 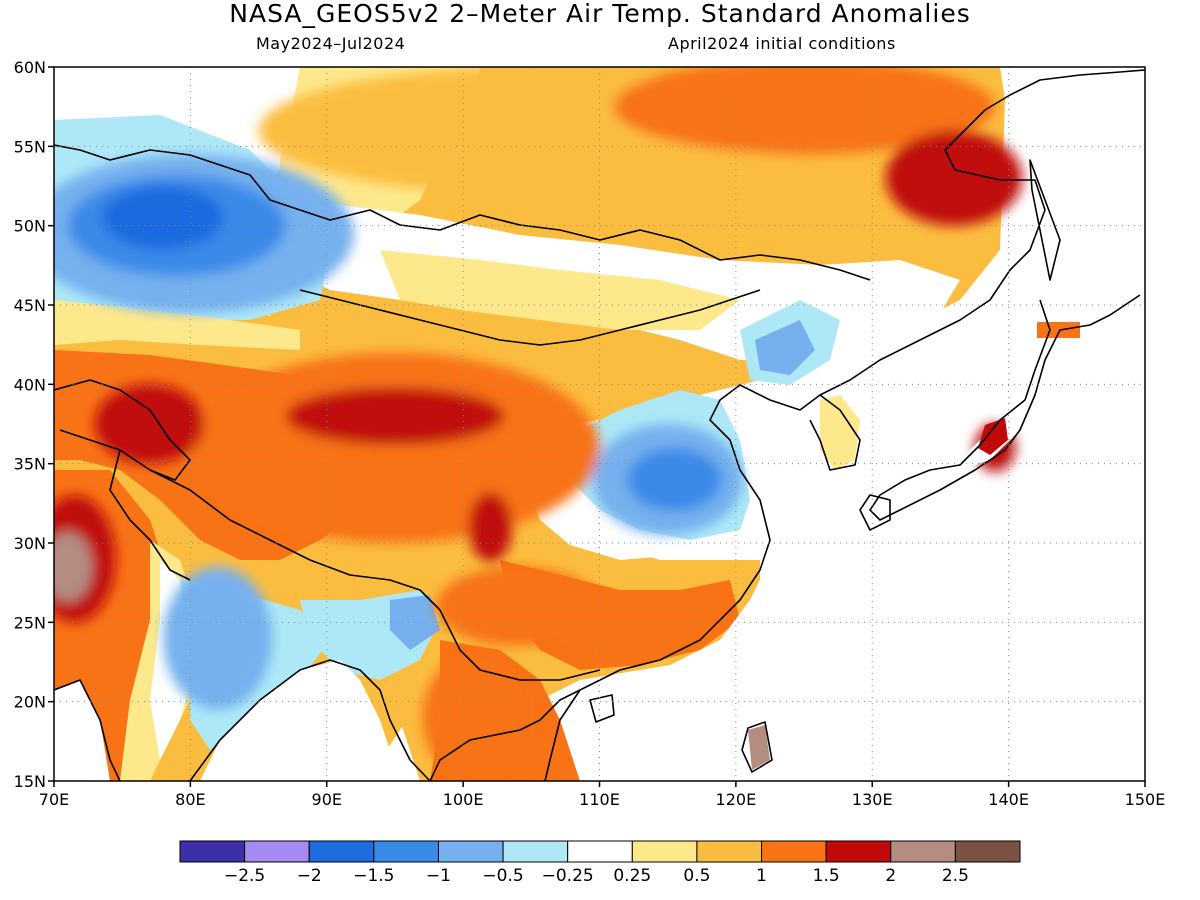 I want to click on hainan-coast, so click(x=602, y=708).